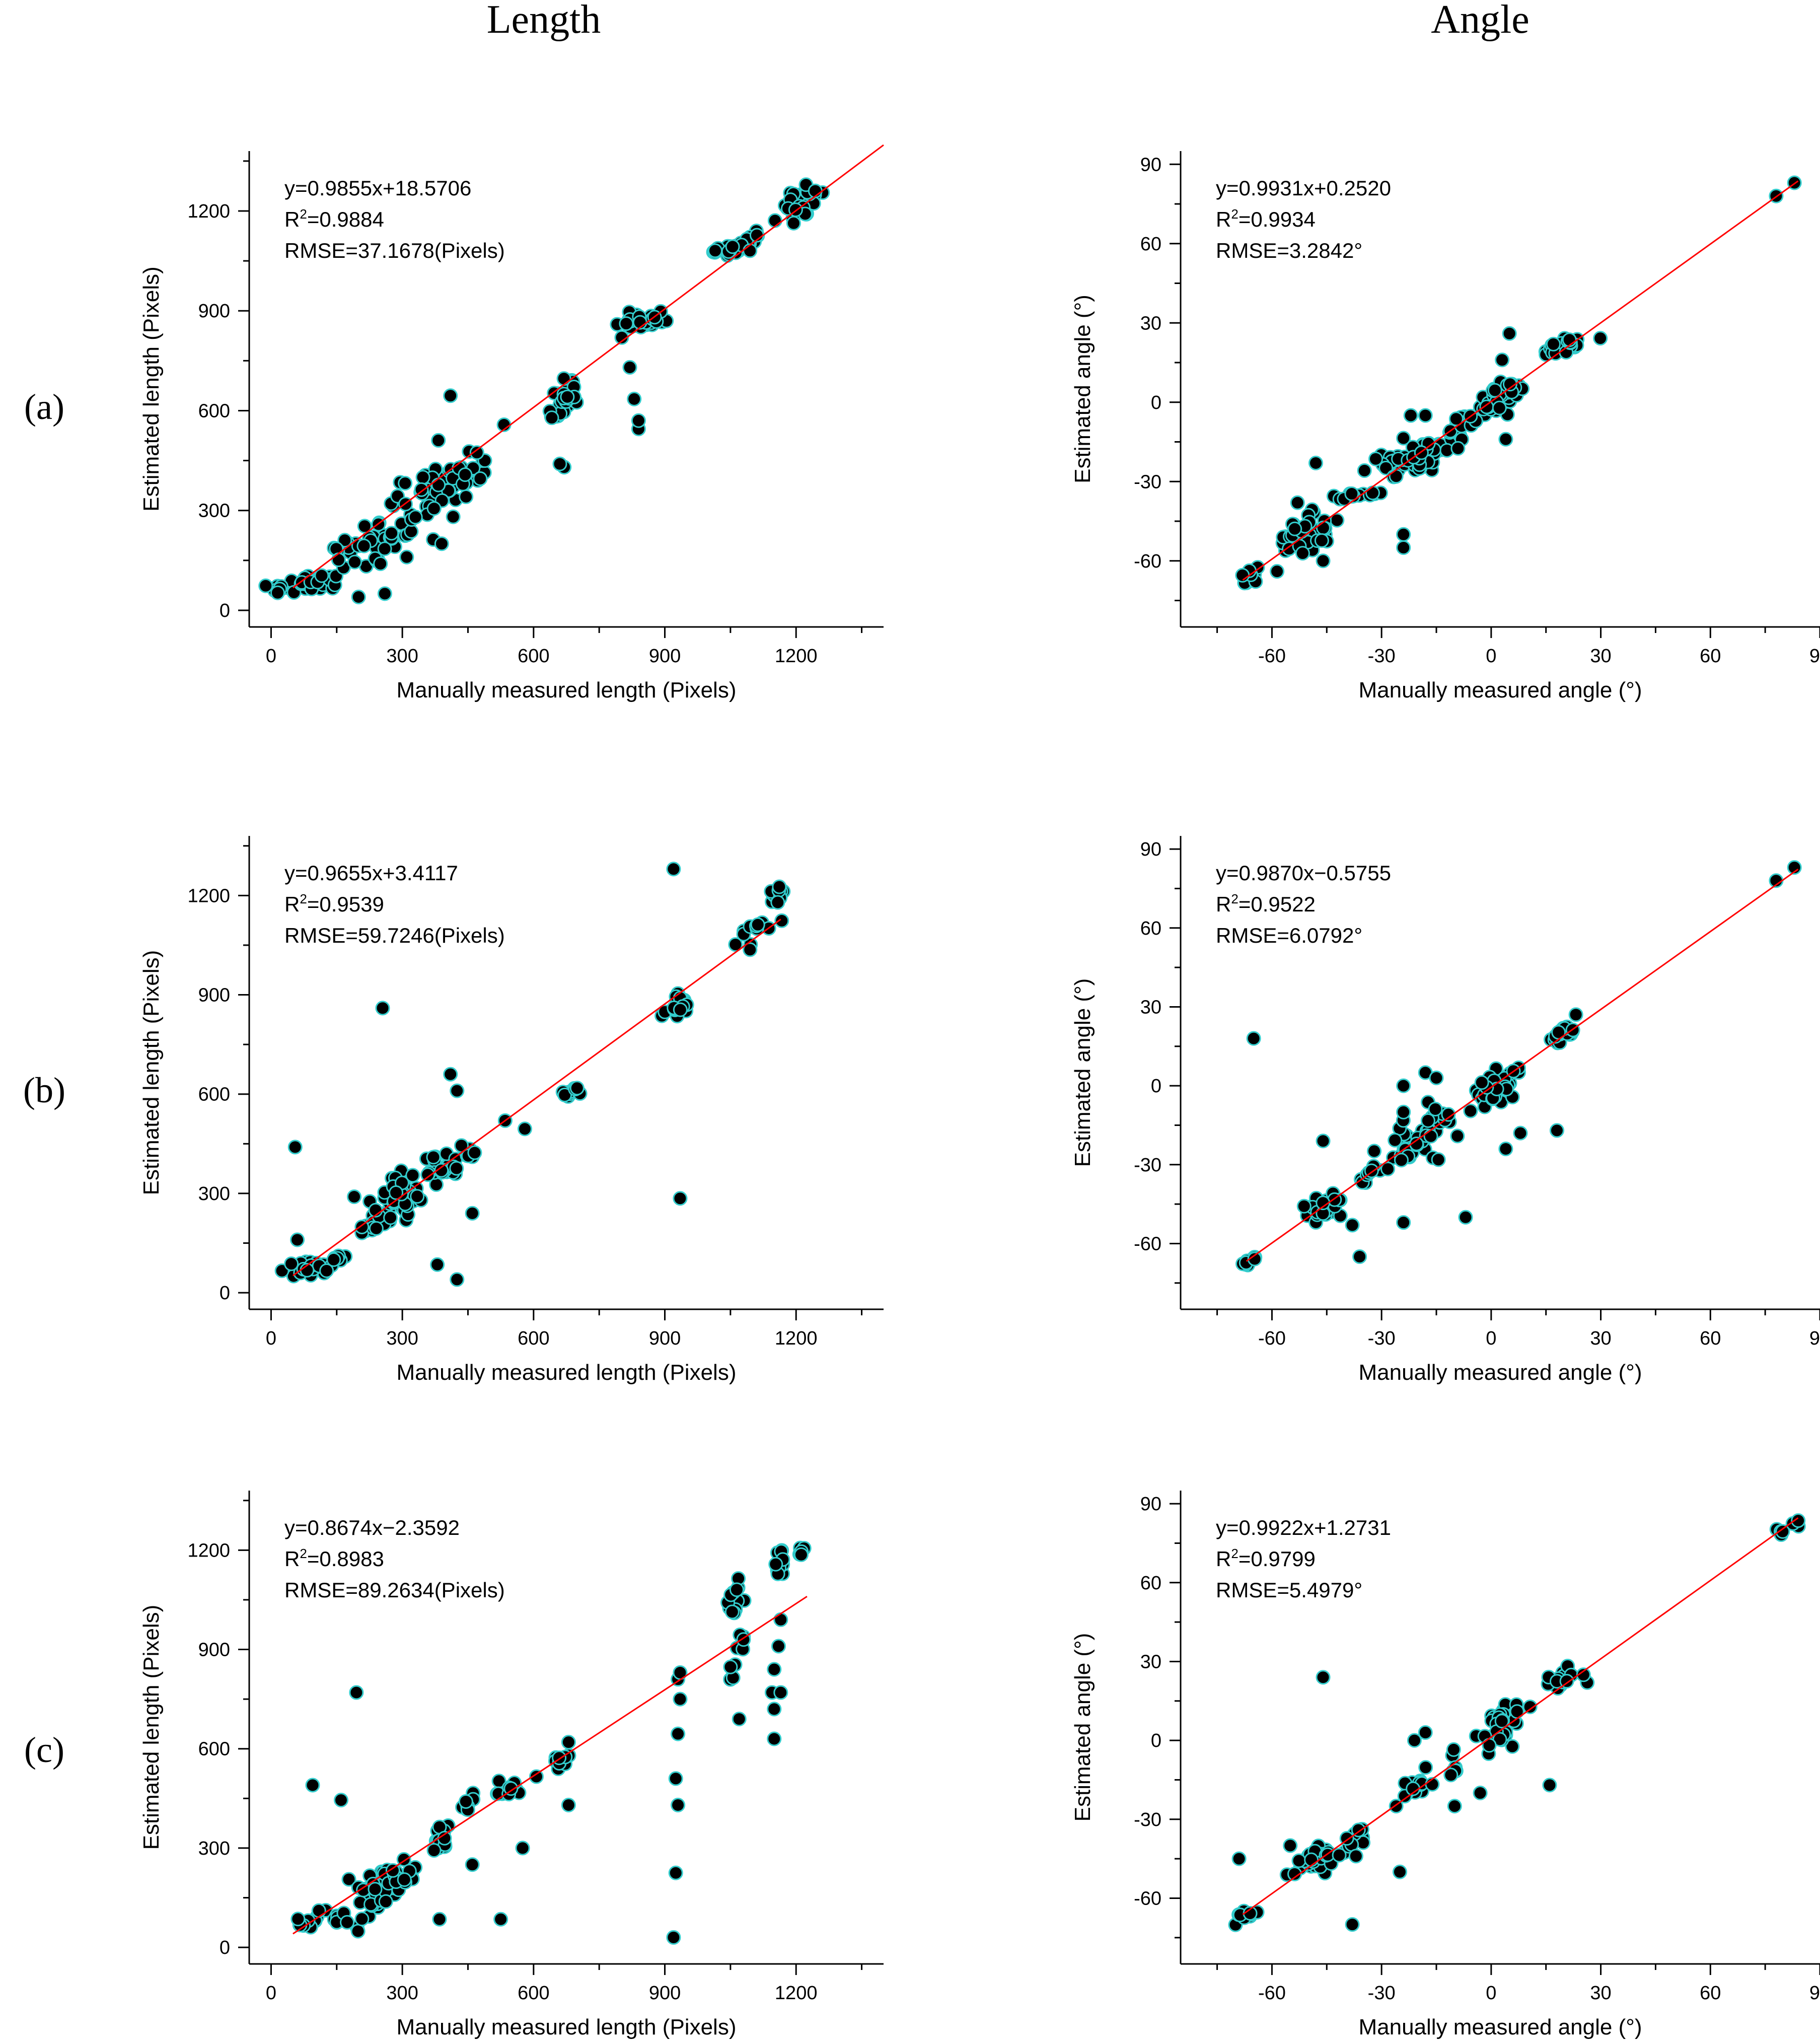 This screenshot has height=2044, width=1820. I want to click on y-tick-label: 600, so click(214, 1750).